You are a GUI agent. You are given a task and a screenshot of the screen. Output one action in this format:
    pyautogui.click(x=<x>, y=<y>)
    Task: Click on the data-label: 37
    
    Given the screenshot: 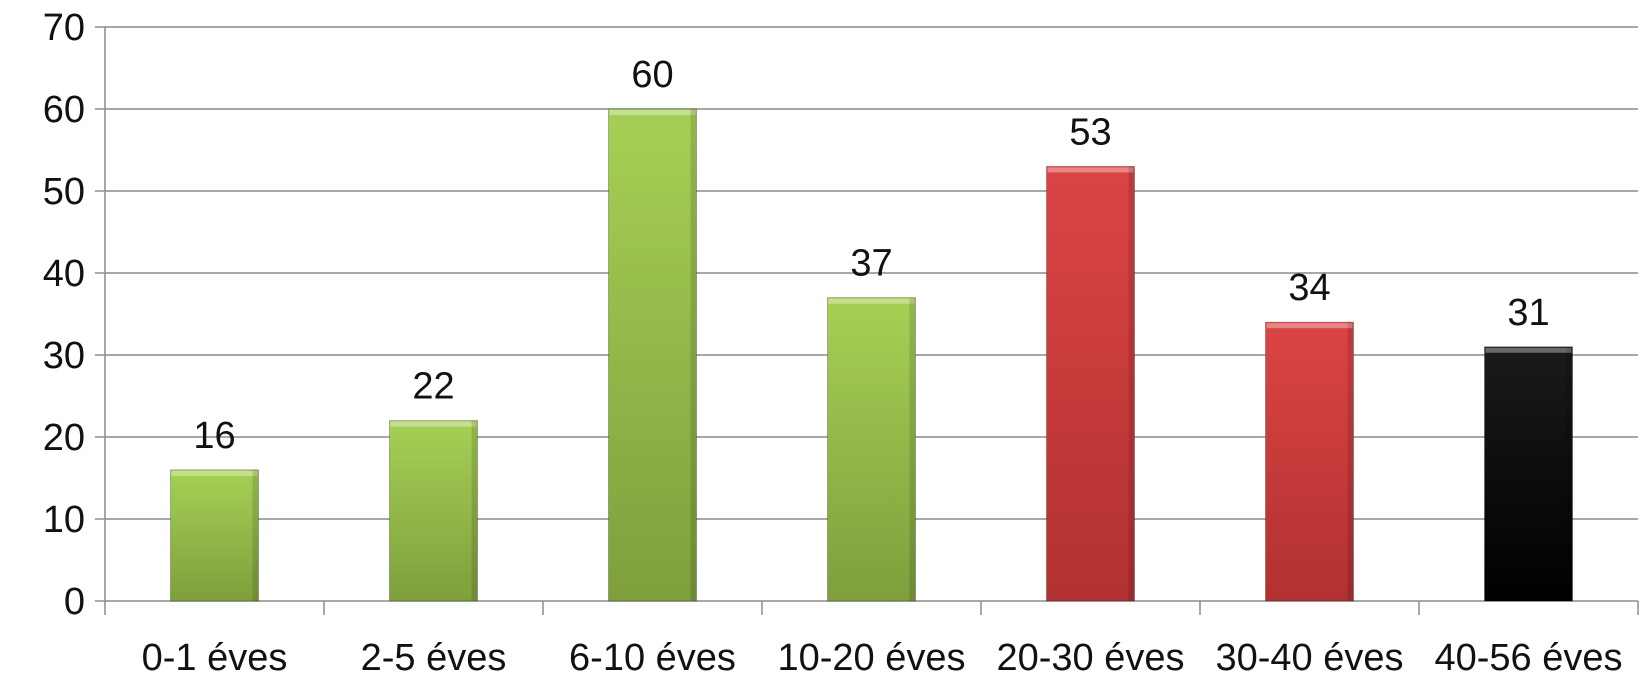 What is the action you would take?
    pyautogui.click(x=871, y=264)
    